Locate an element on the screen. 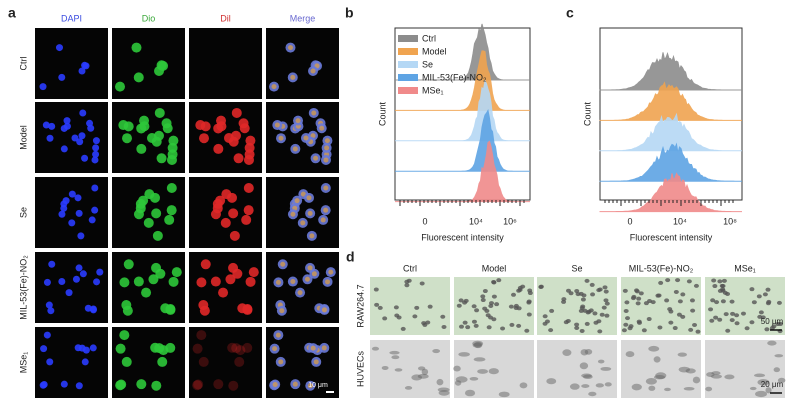 The height and width of the screenshot is (412, 799). row-label: RAW264.7 is located at coordinates (360, 305).